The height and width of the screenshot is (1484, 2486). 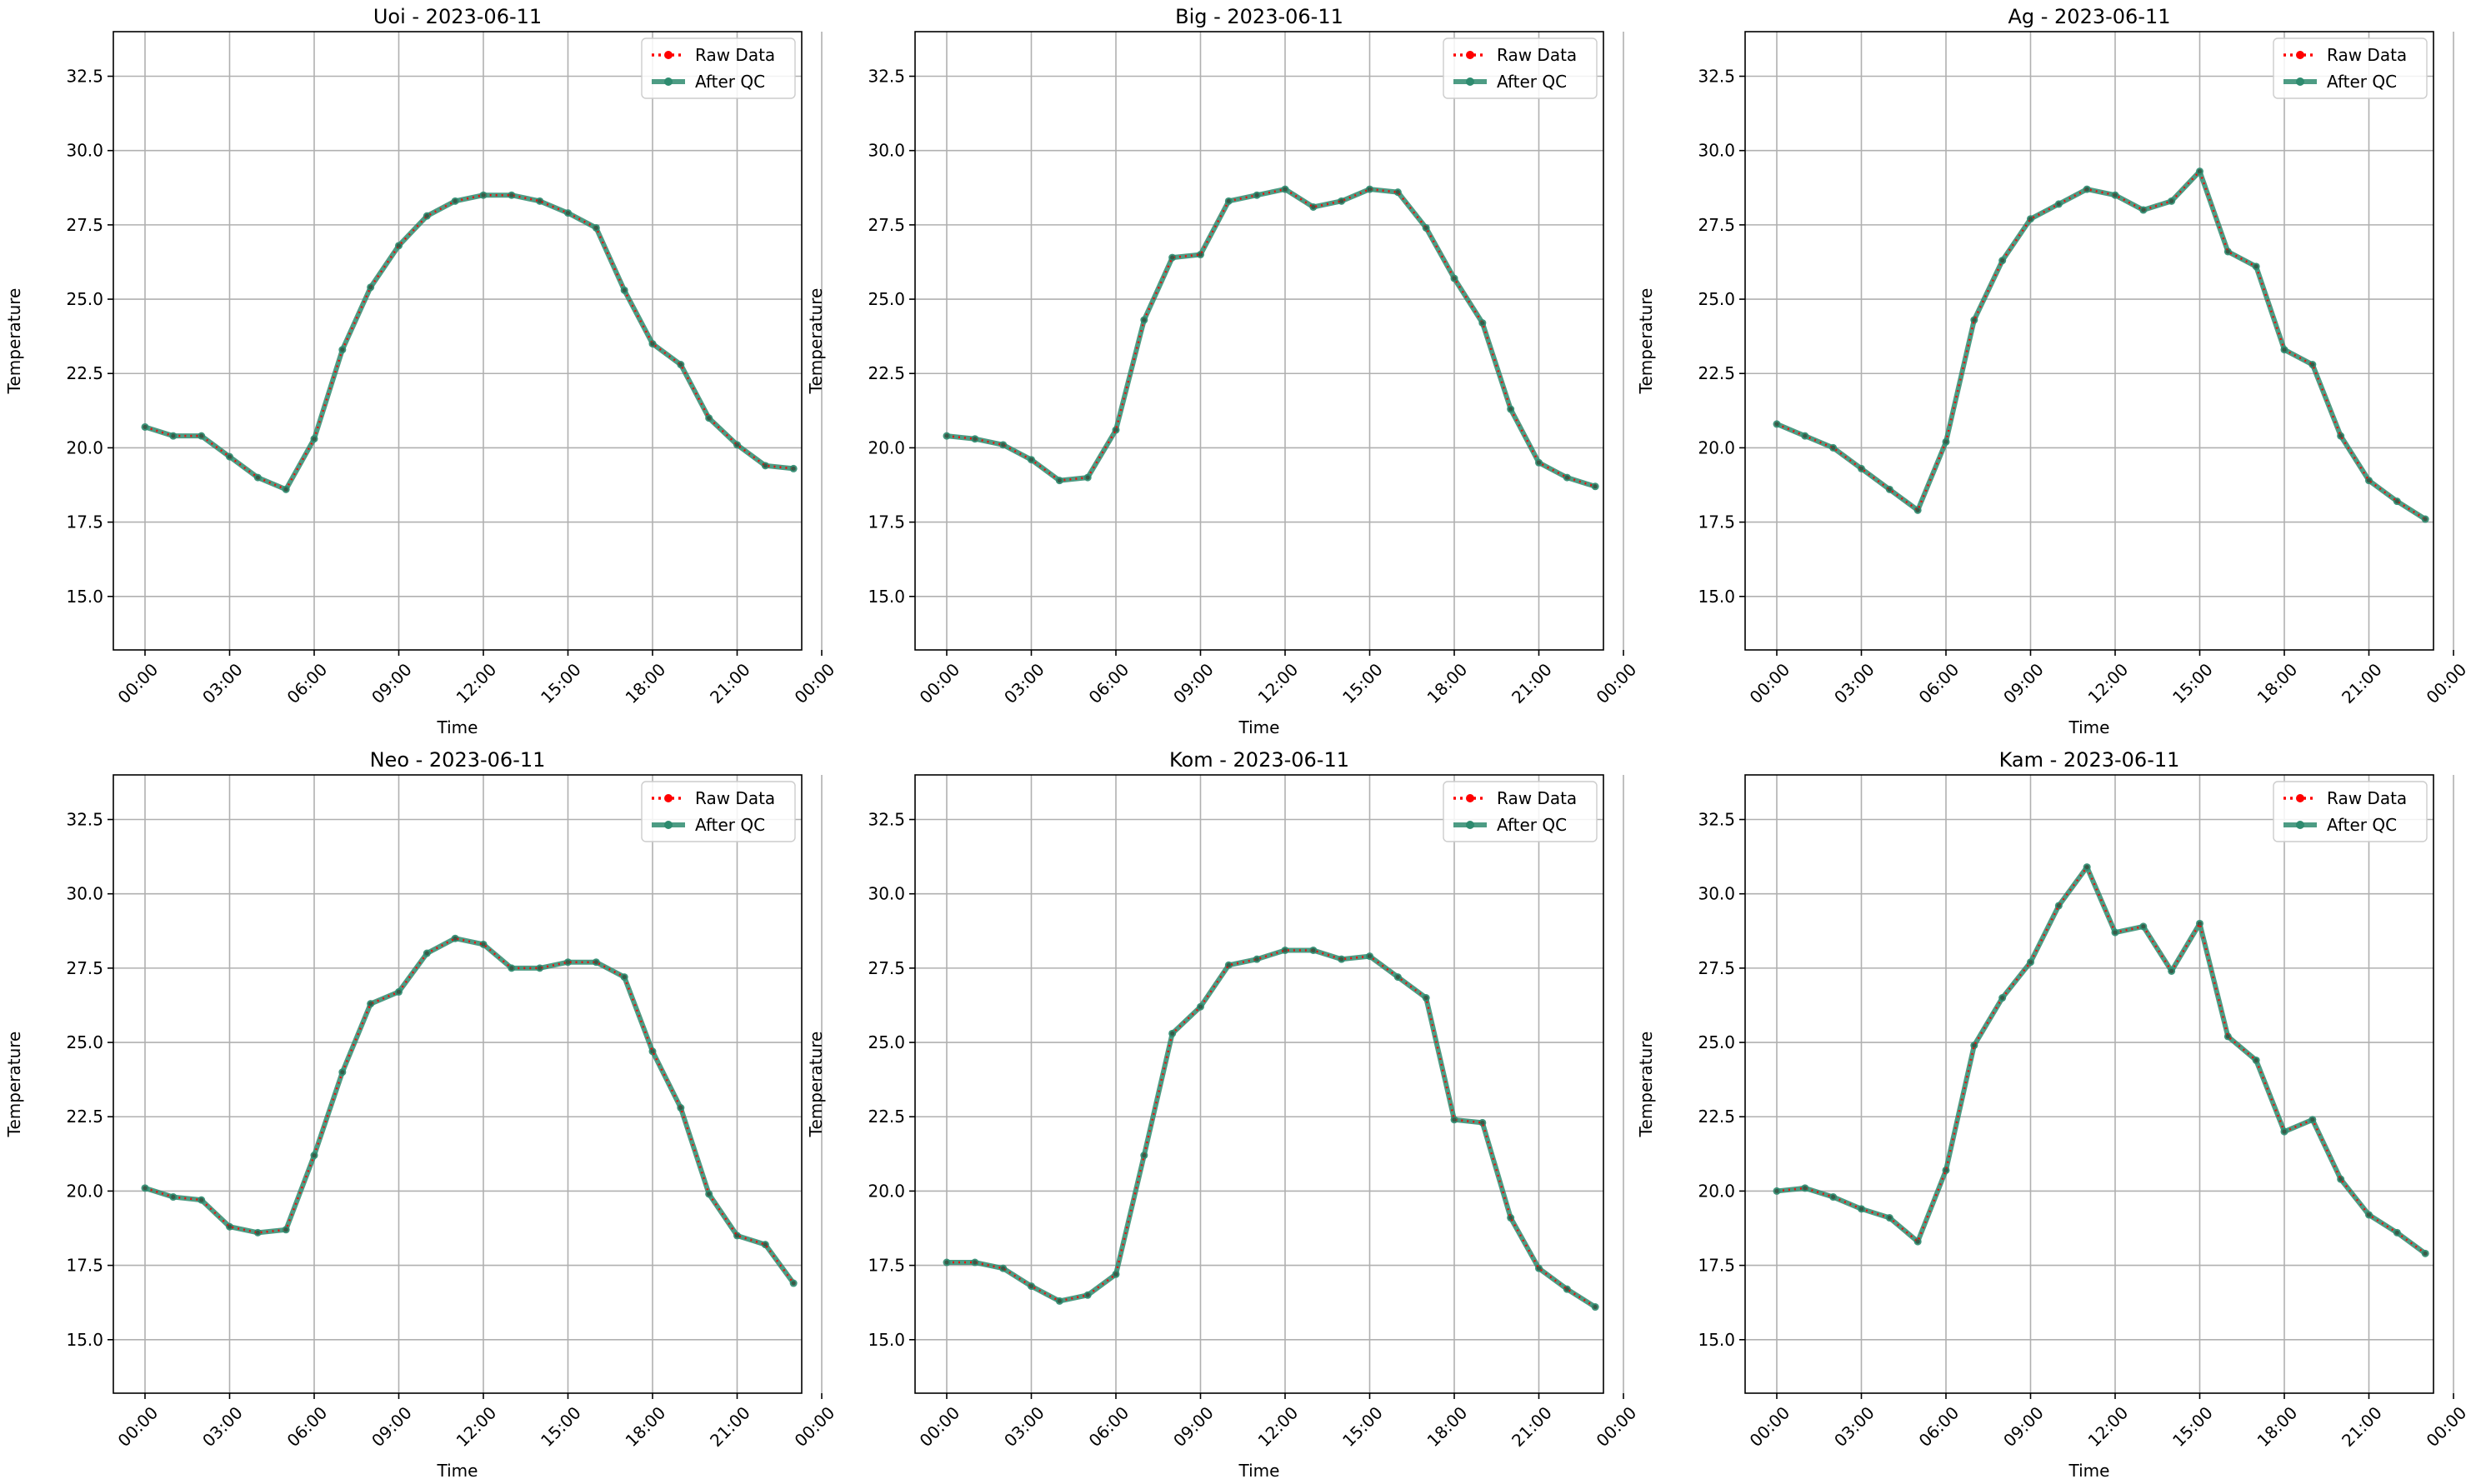 I want to click on y-tick-label: 22.5, so click(x=886, y=373).